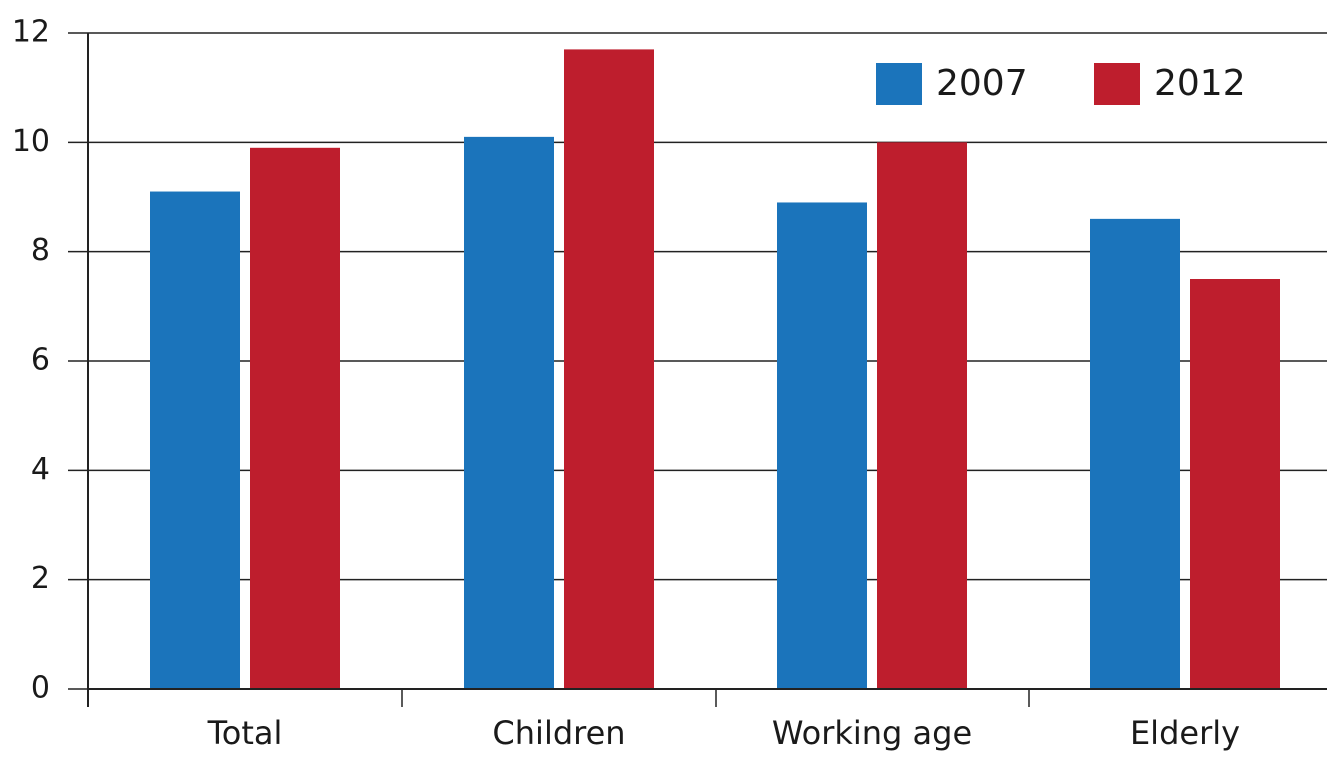  What do you see at coordinates (245, 733) in the screenshot?
I see `x-category-label: Total` at bounding box center [245, 733].